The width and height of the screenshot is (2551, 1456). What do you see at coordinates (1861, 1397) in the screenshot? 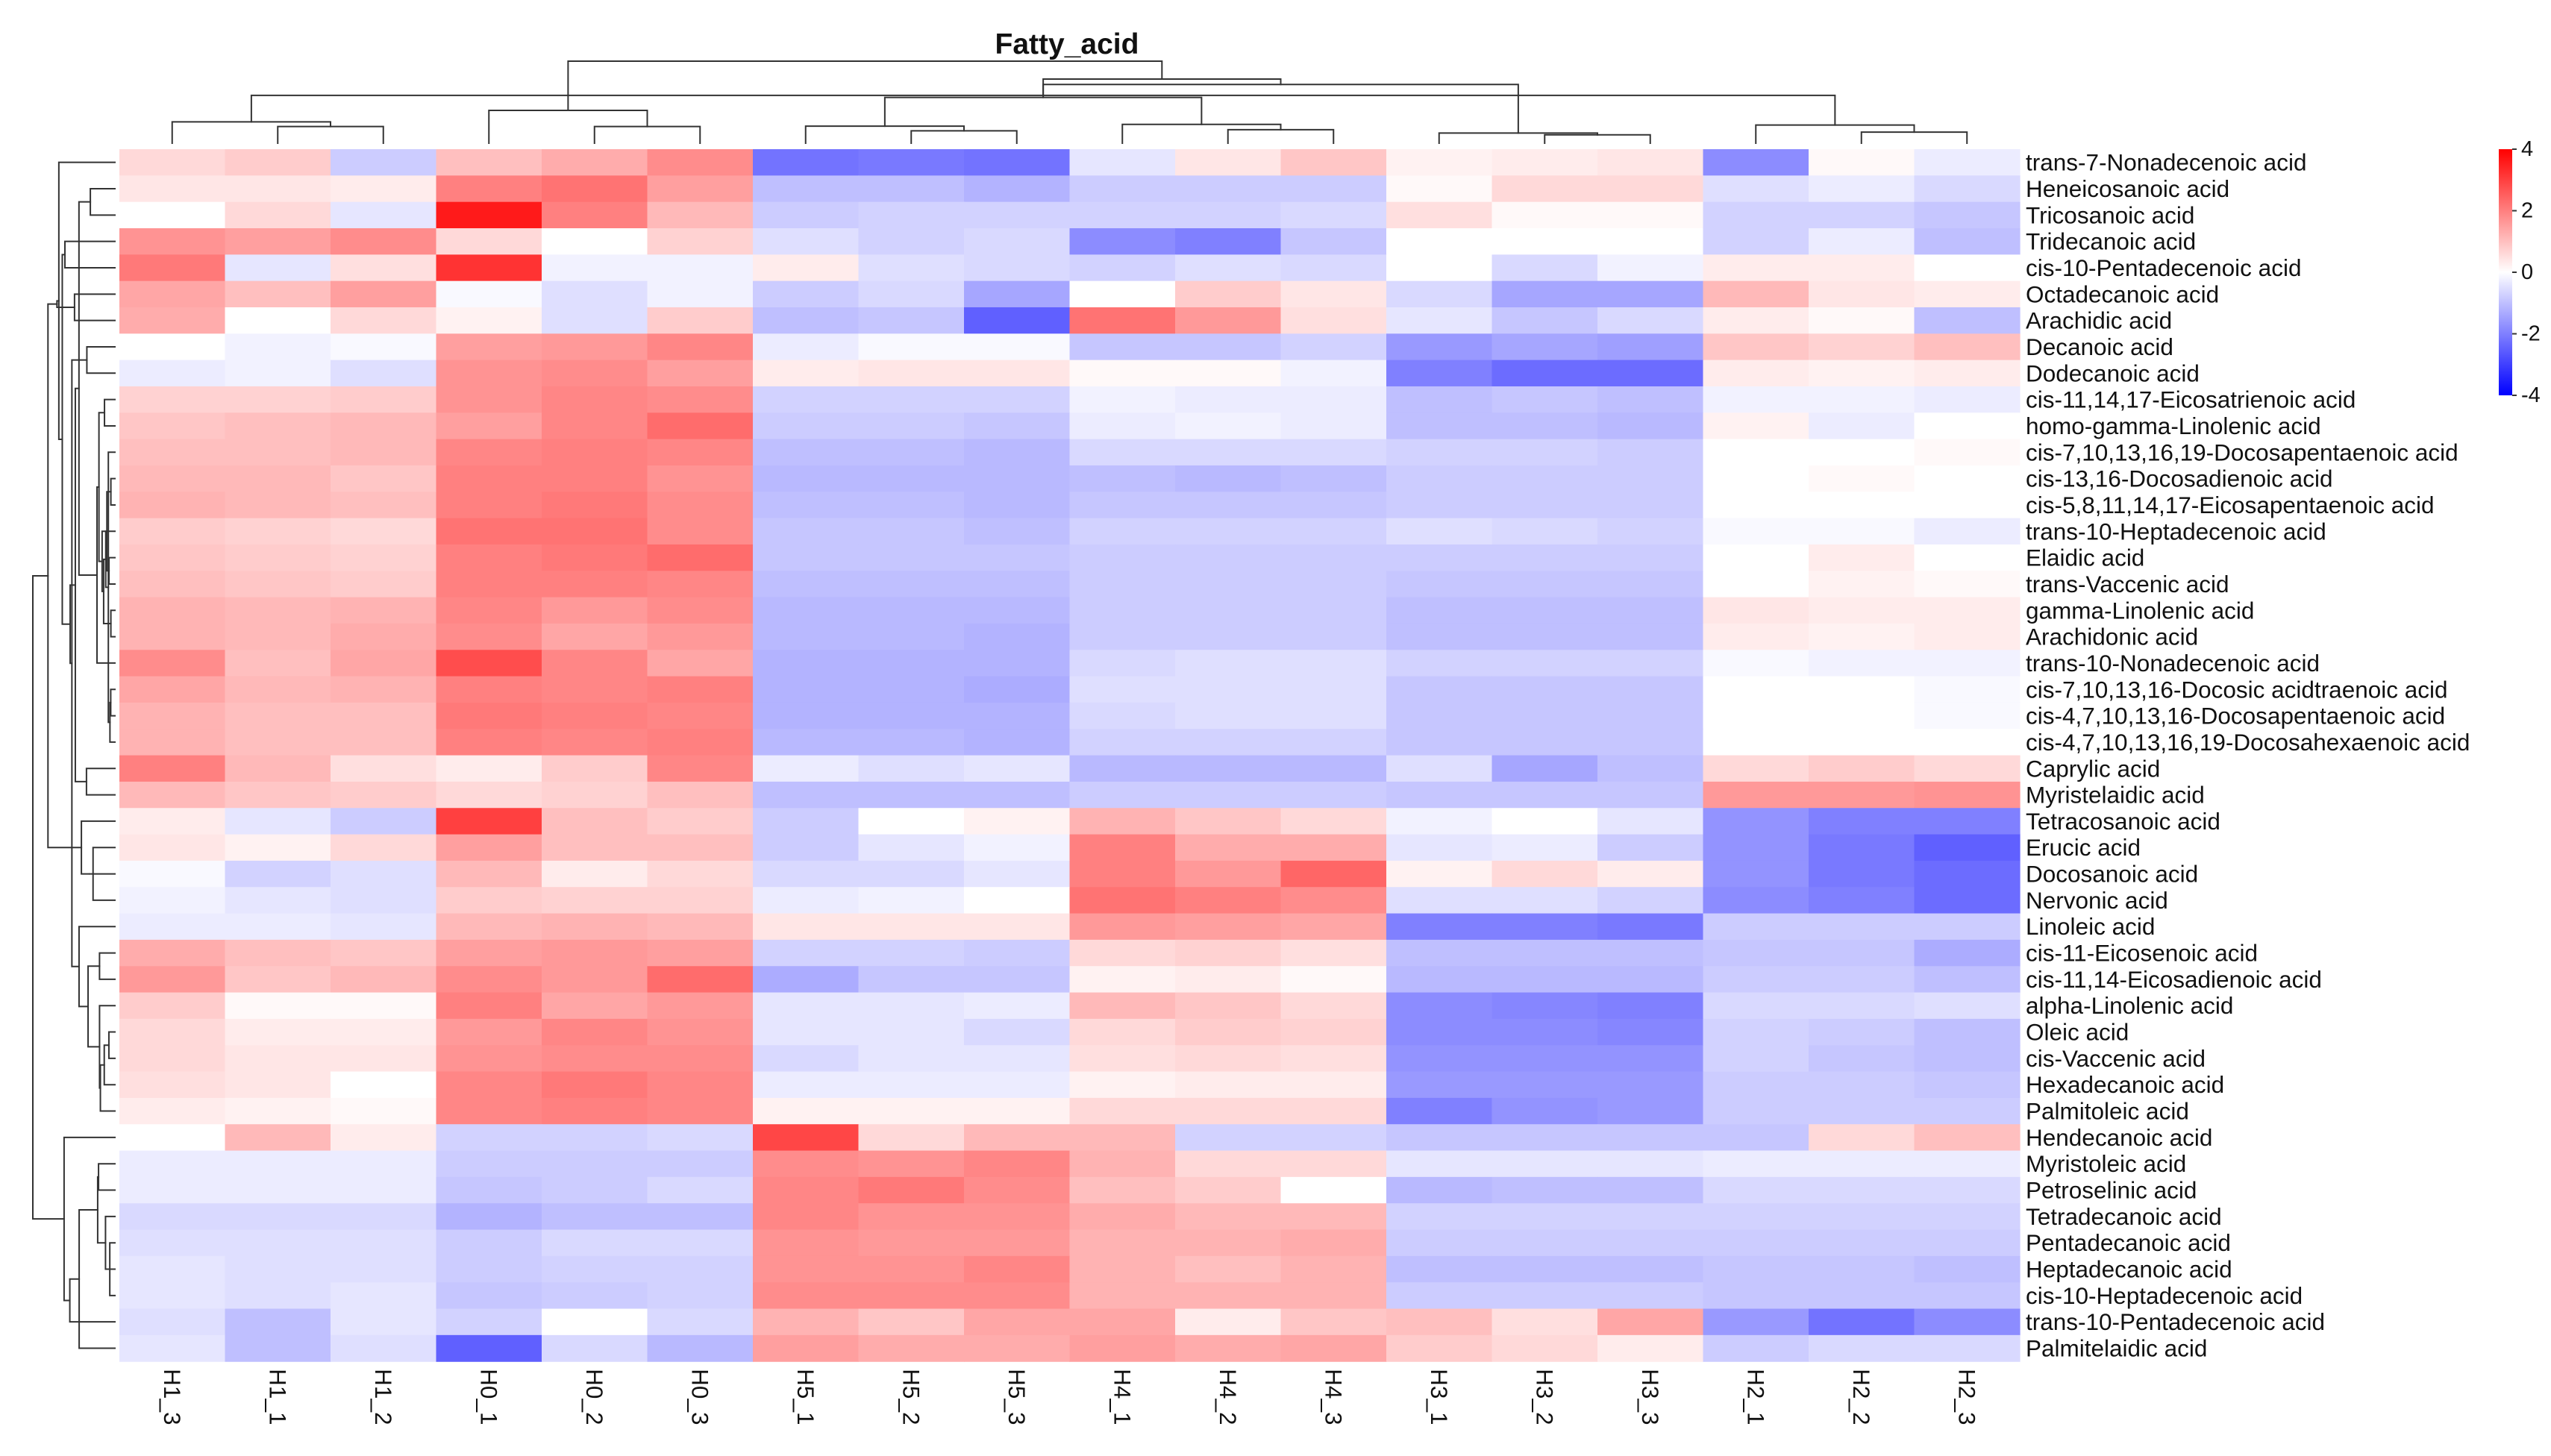
I see `column-label: H2_2` at bounding box center [1861, 1397].